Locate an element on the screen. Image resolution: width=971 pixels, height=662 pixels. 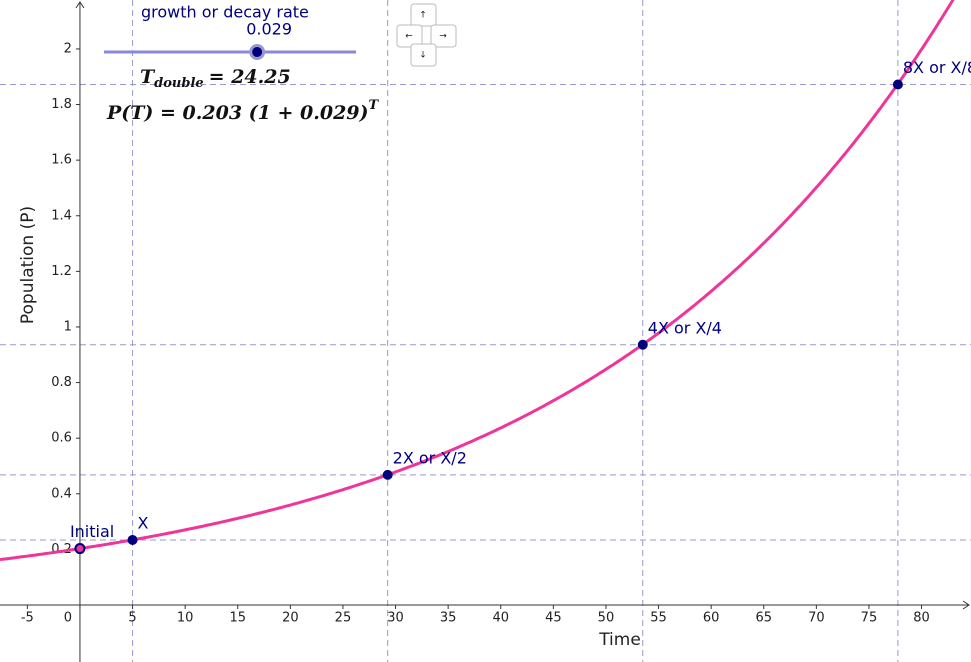
x-tick-label: 75 is located at coordinates (869, 618).